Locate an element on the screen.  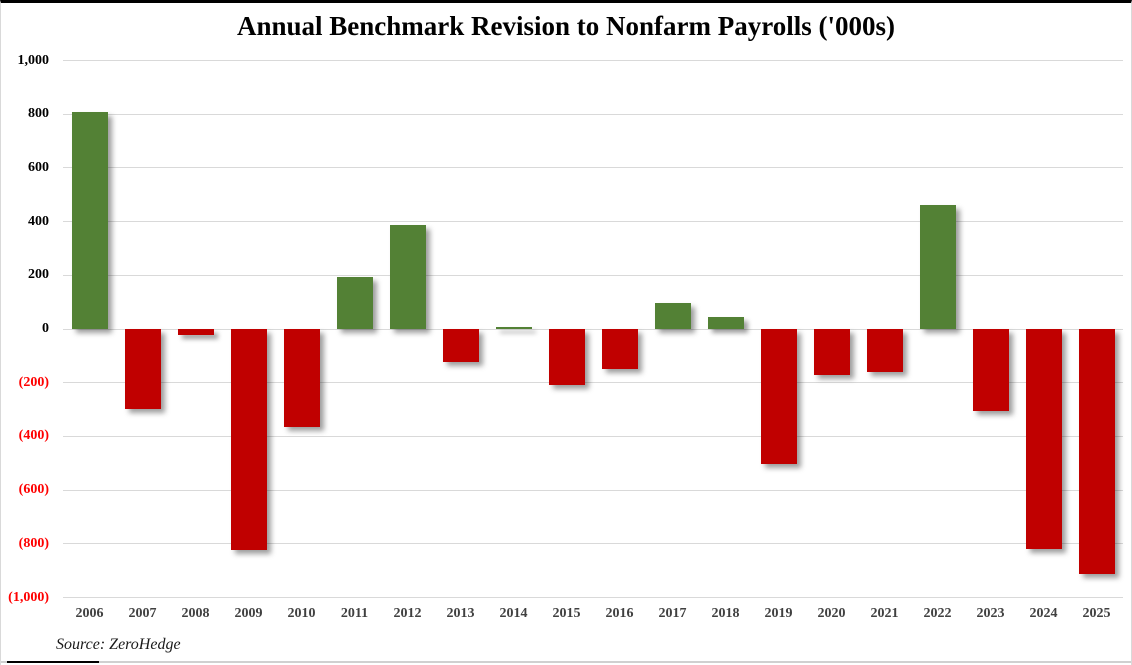
bar-2019 is located at coordinates (778, 396).